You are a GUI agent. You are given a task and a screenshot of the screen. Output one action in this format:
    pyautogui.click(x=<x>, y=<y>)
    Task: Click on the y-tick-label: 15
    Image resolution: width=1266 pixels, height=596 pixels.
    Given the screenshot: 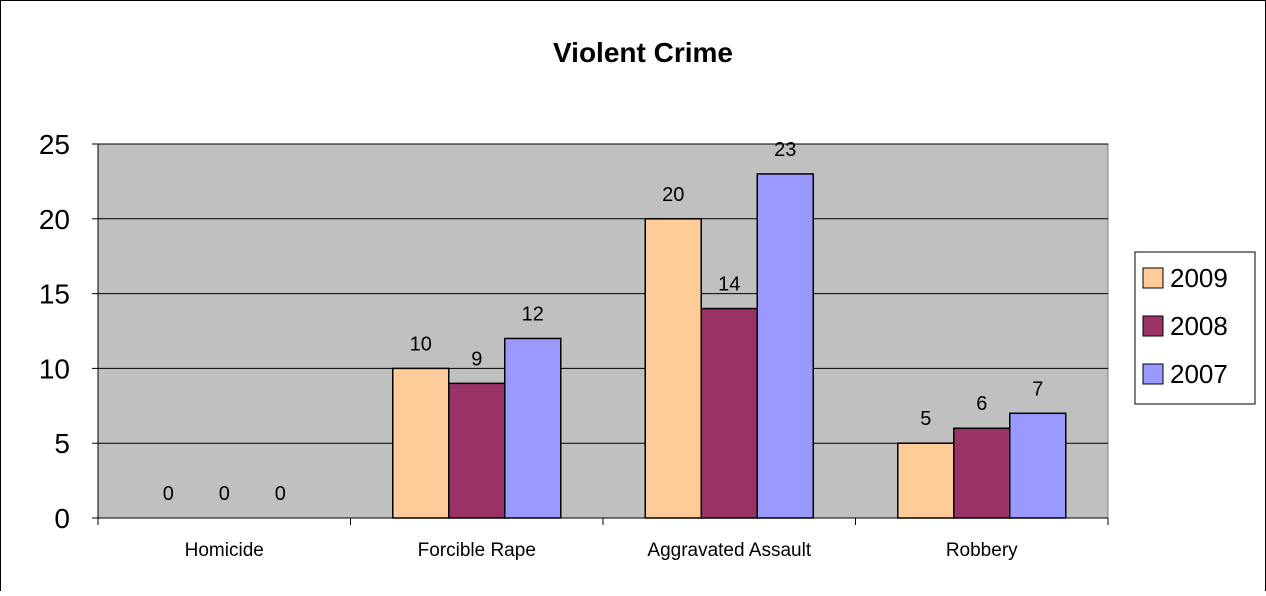 What is the action you would take?
    pyautogui.click(x=54, y=294)
    